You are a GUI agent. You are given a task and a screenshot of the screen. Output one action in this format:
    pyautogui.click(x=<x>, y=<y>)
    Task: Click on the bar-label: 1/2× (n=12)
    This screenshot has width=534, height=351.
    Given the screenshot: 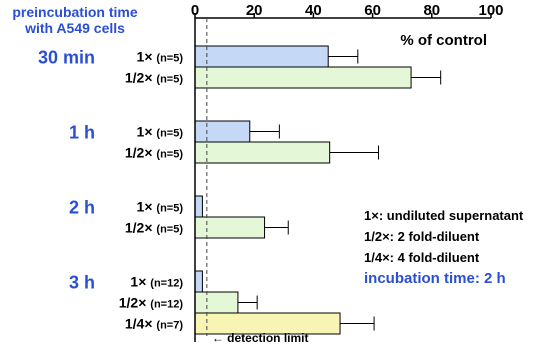 What is the action you would take?
    pyautogui.click(x=151, y=303)
    